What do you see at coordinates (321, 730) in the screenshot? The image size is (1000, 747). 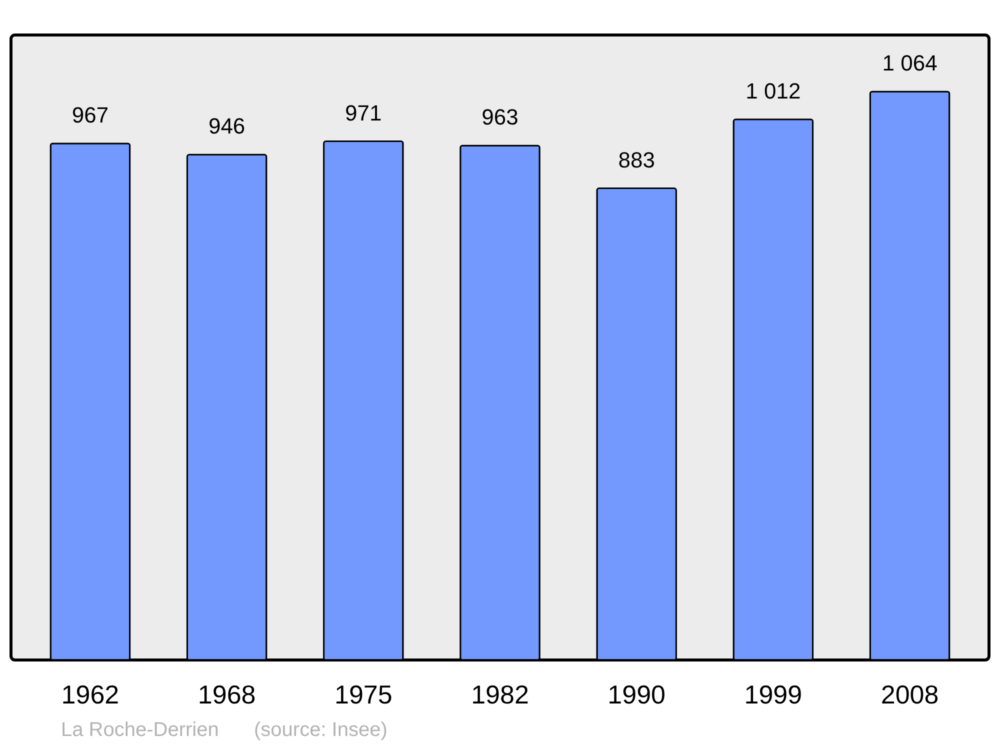 I see `text: (source: Insee)` at bounding box center [321, 730].